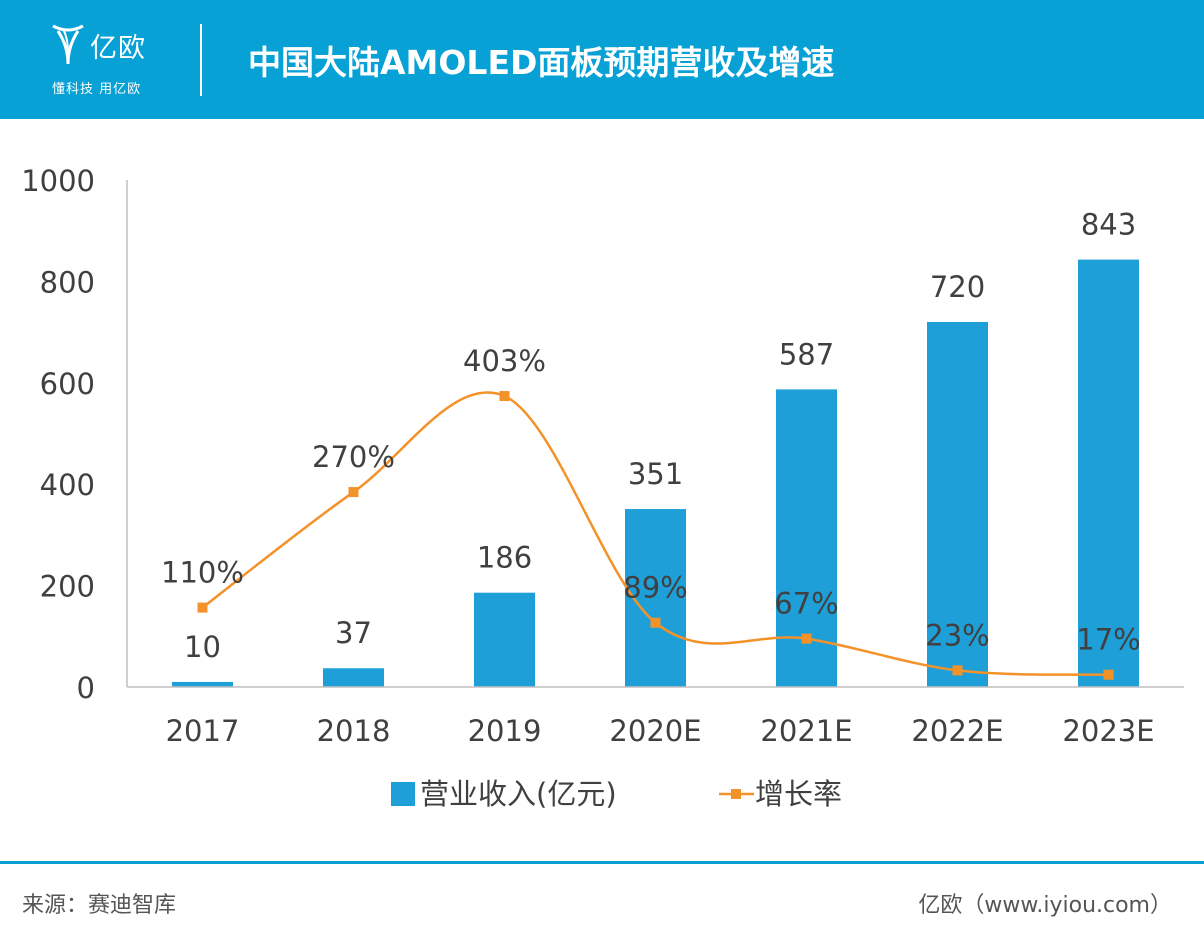 This screenshot has width=1204, height=940. I want to click on logo-y-icon, so click(68, 44).